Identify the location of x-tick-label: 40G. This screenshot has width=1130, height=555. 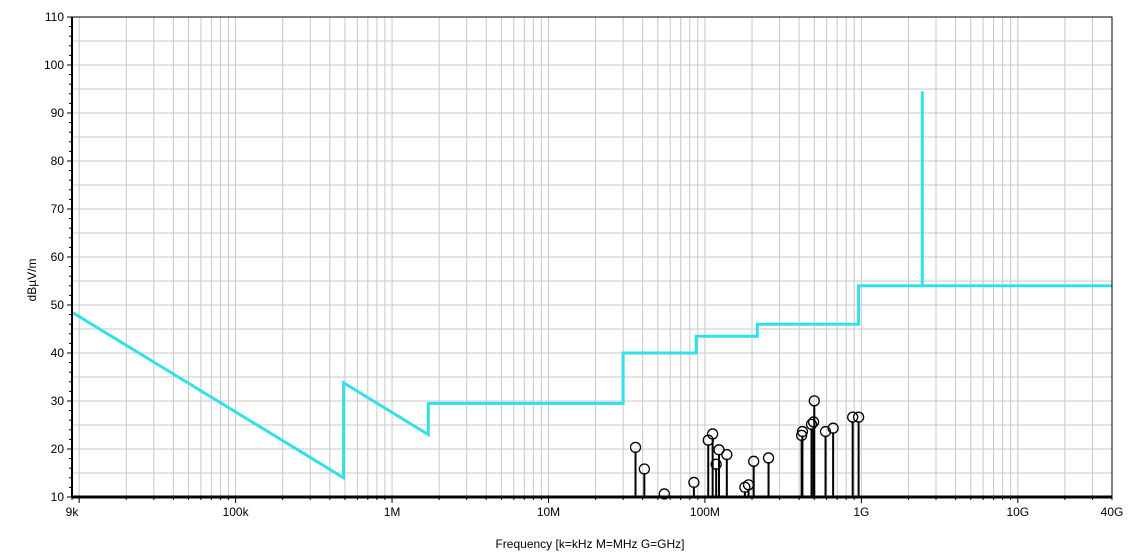
(1112, 512).